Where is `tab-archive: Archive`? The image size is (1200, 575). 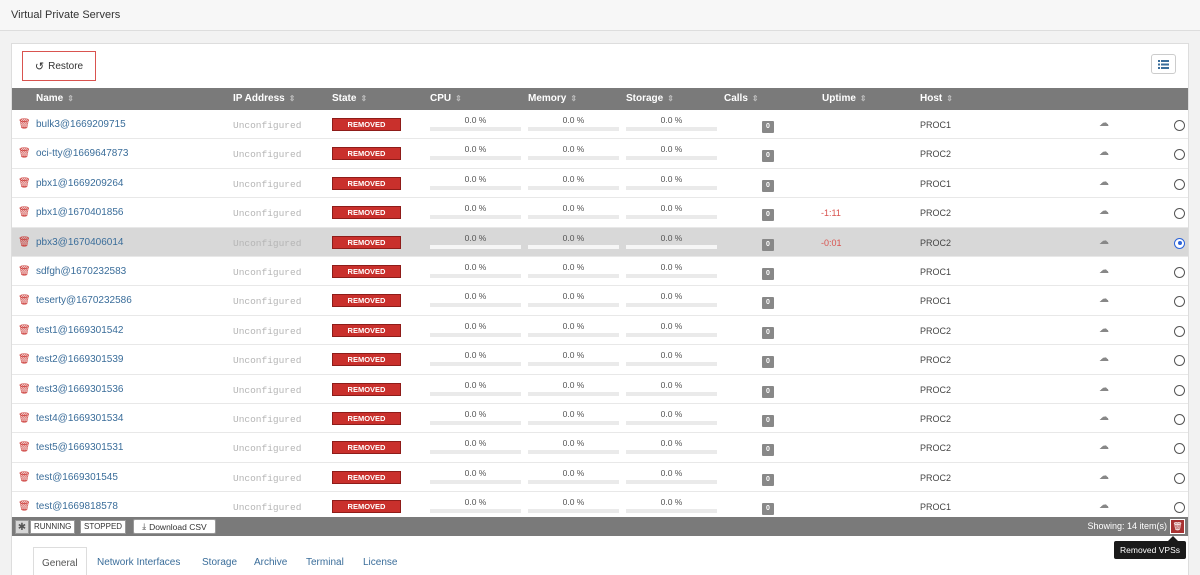 tab-archive: Archive is located at coordinates (271, 562).